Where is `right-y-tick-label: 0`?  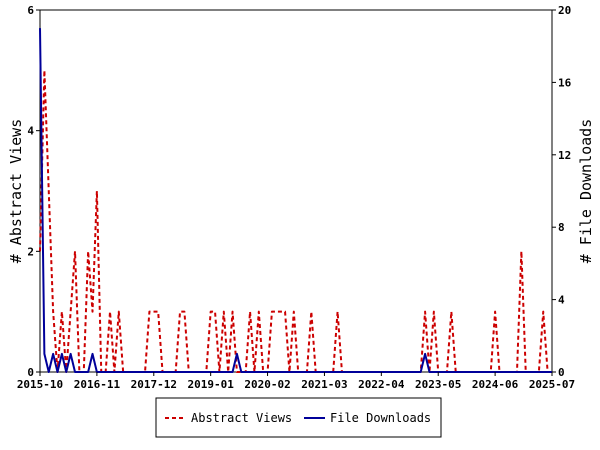
right-y-tick-label: 0 is located at coordinates (561, 372).